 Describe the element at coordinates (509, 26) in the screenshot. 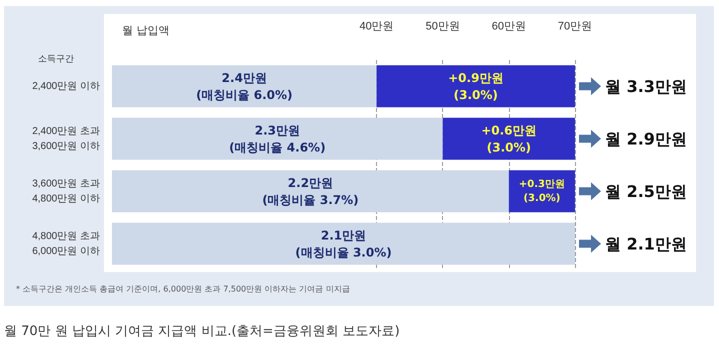

I see `x-tick-label: 60만원` at that location.